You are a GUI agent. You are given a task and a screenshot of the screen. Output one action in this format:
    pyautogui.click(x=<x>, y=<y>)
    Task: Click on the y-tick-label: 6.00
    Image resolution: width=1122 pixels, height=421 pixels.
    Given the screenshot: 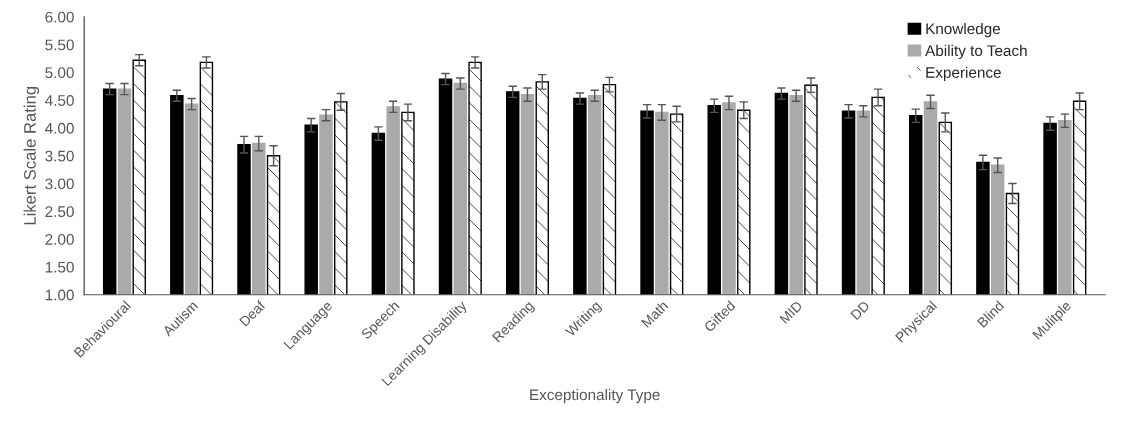 What is the action you would take?
    pyautogui.click(x=59, y=17)
    